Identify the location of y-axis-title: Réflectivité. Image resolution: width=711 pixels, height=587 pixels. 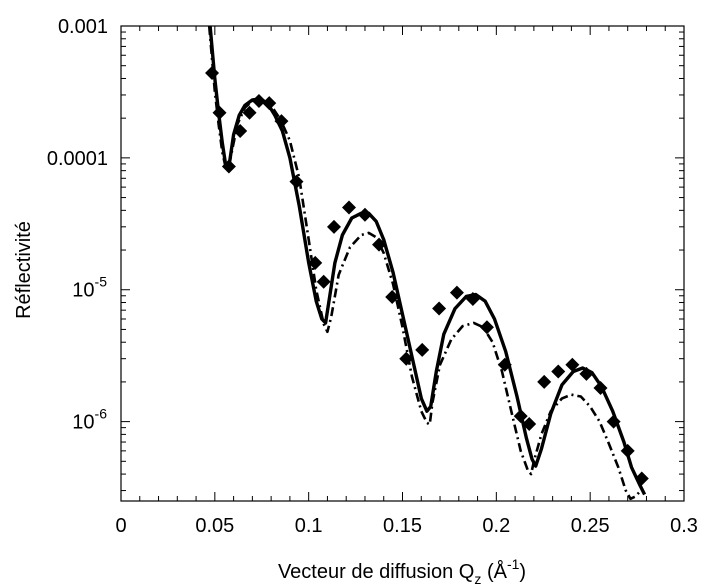
(24, 270).